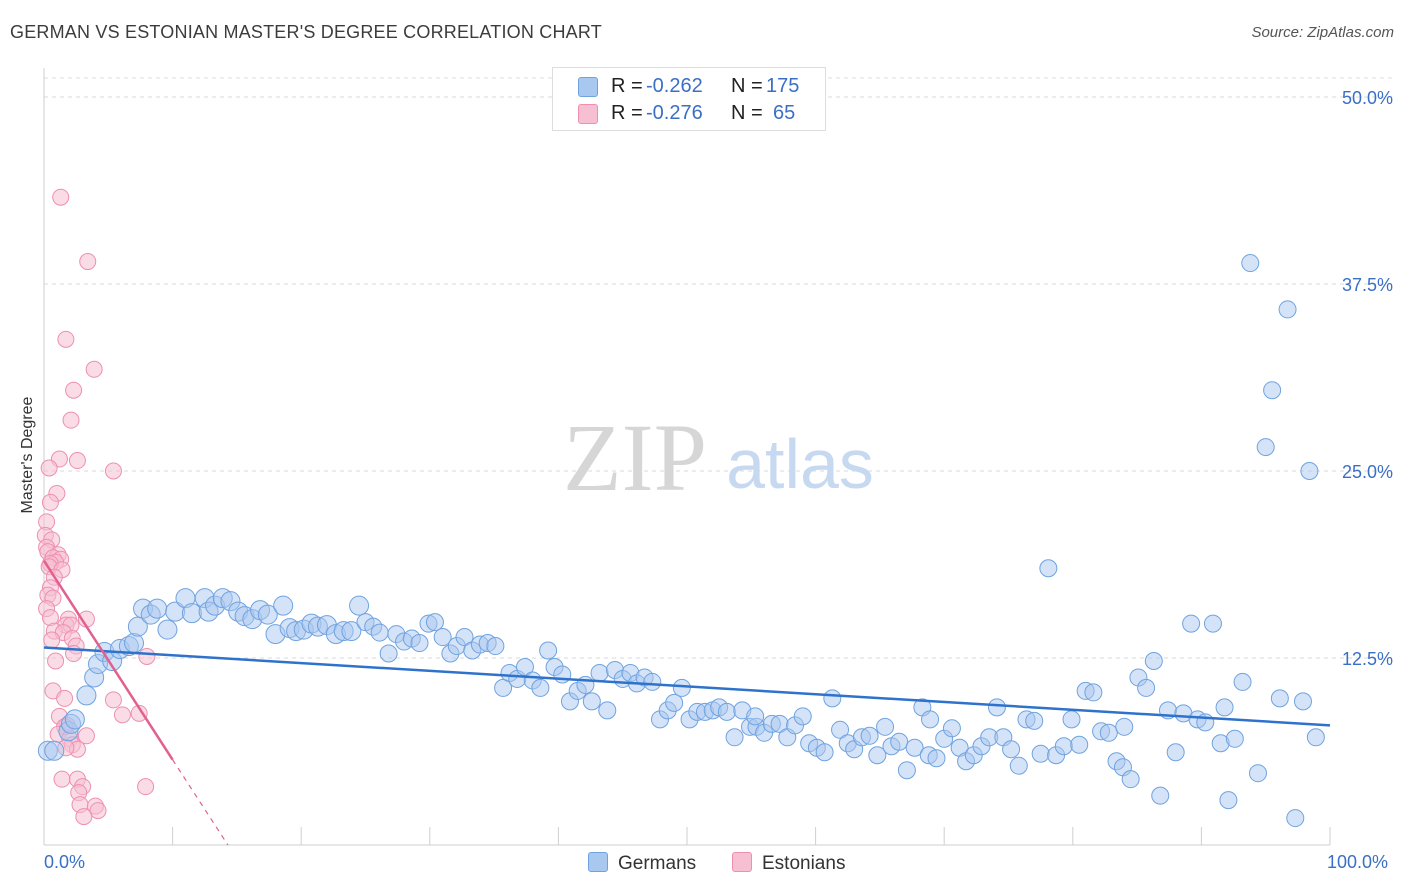  Describe the element at coordinates (788, 863) in the screenshot. I see `bottom-legend-estonians: Estonians` at that location.